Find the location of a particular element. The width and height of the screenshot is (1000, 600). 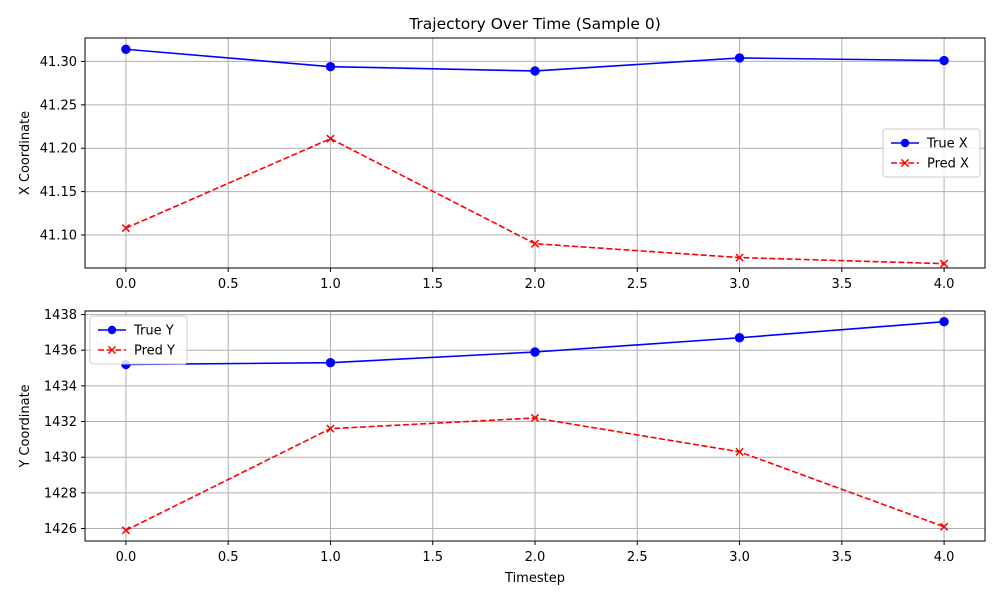

y-axis-label: Y Coordinate is located at coordinates (25, 426).